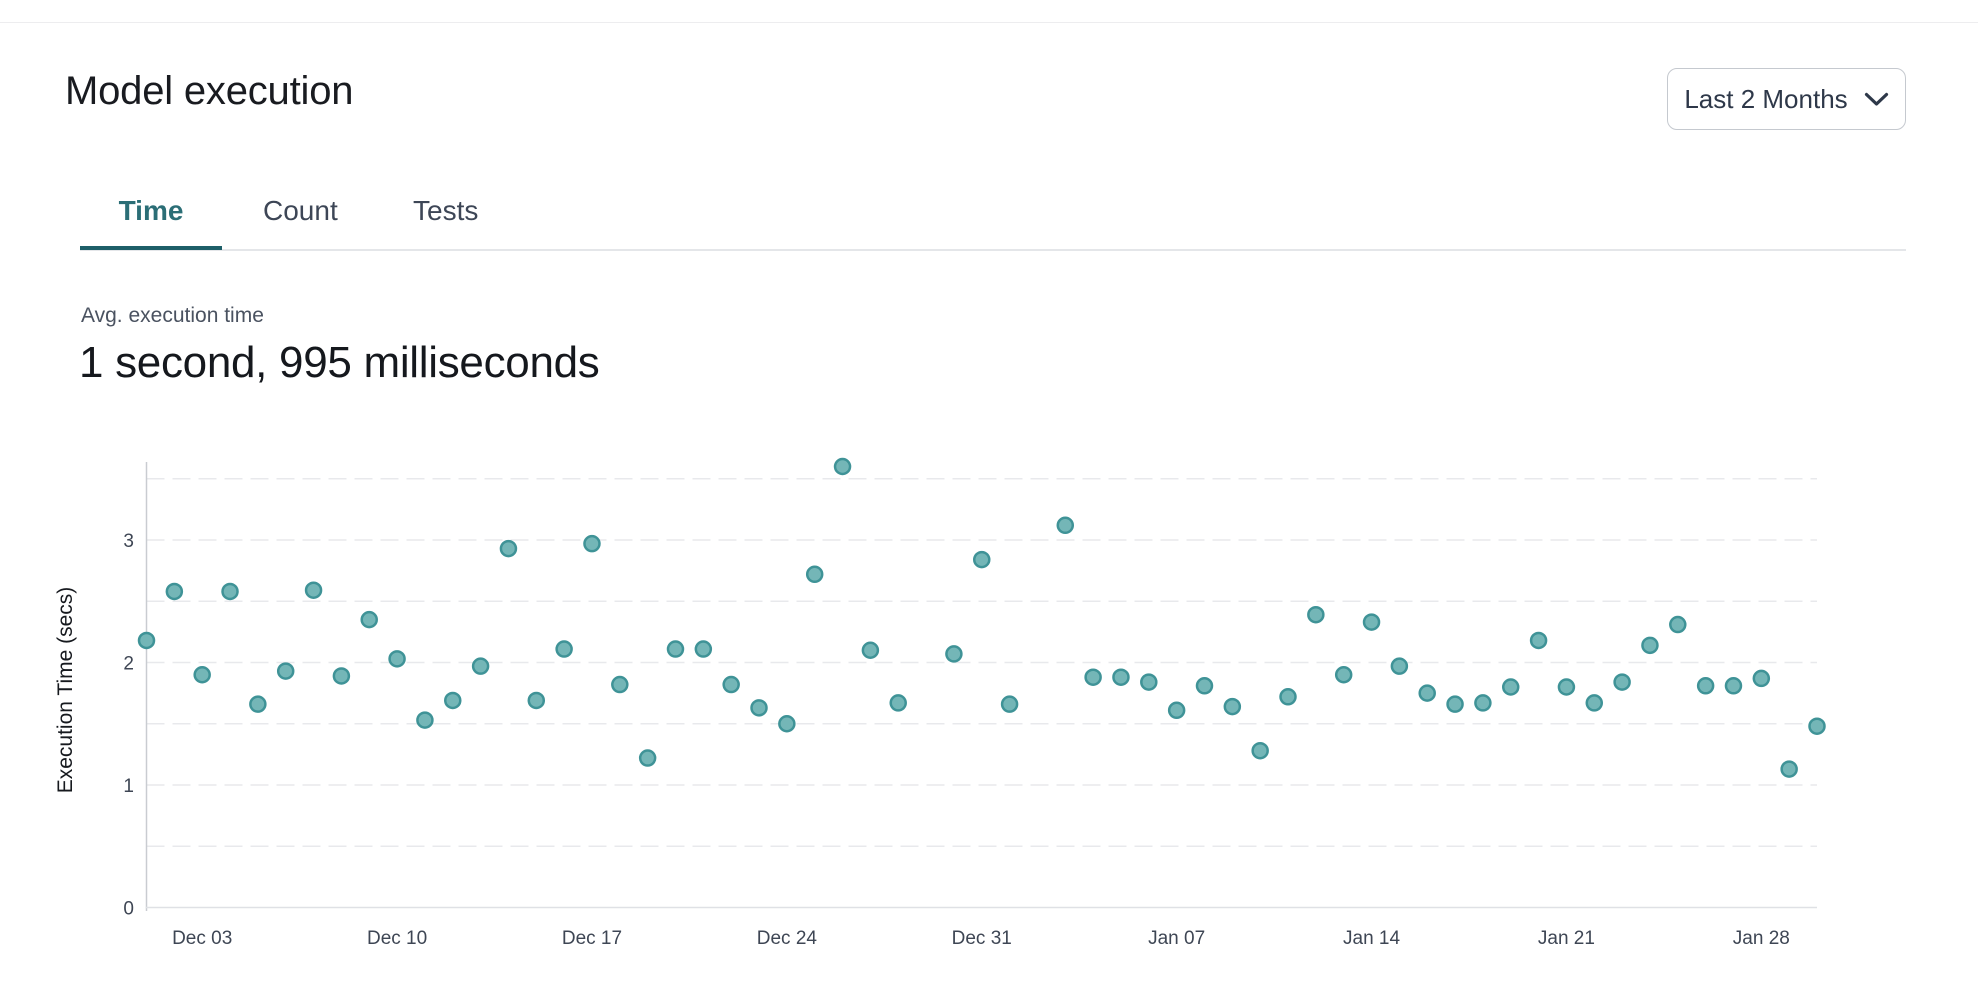  Describe the element at coordinates (151, 210) in the screenshot. I see `tab-time: Time` at that location.